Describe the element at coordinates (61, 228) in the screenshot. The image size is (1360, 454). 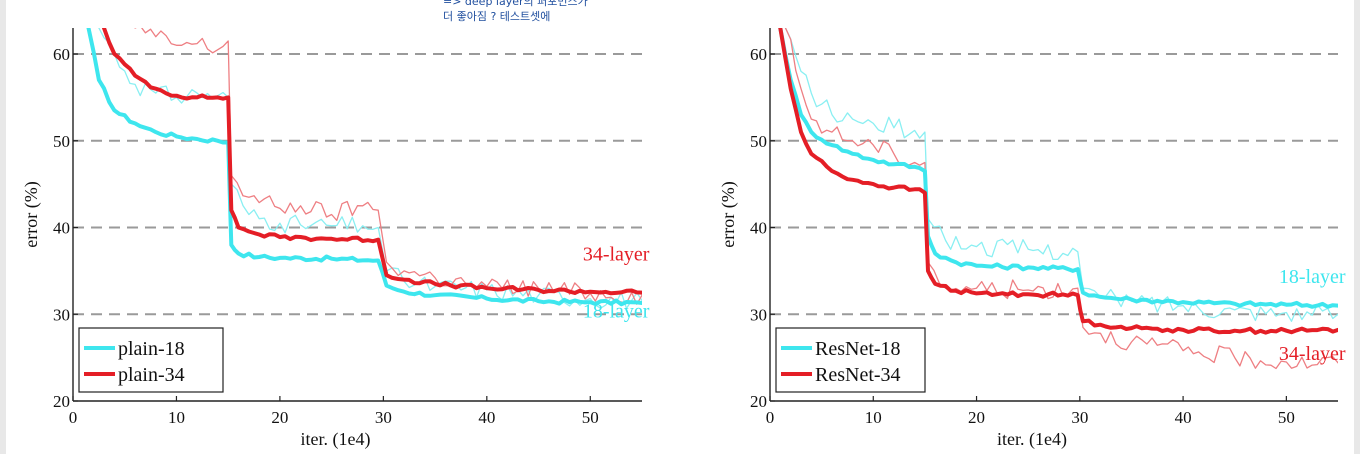
I see `plain-y-tick-label: 40` at that location.